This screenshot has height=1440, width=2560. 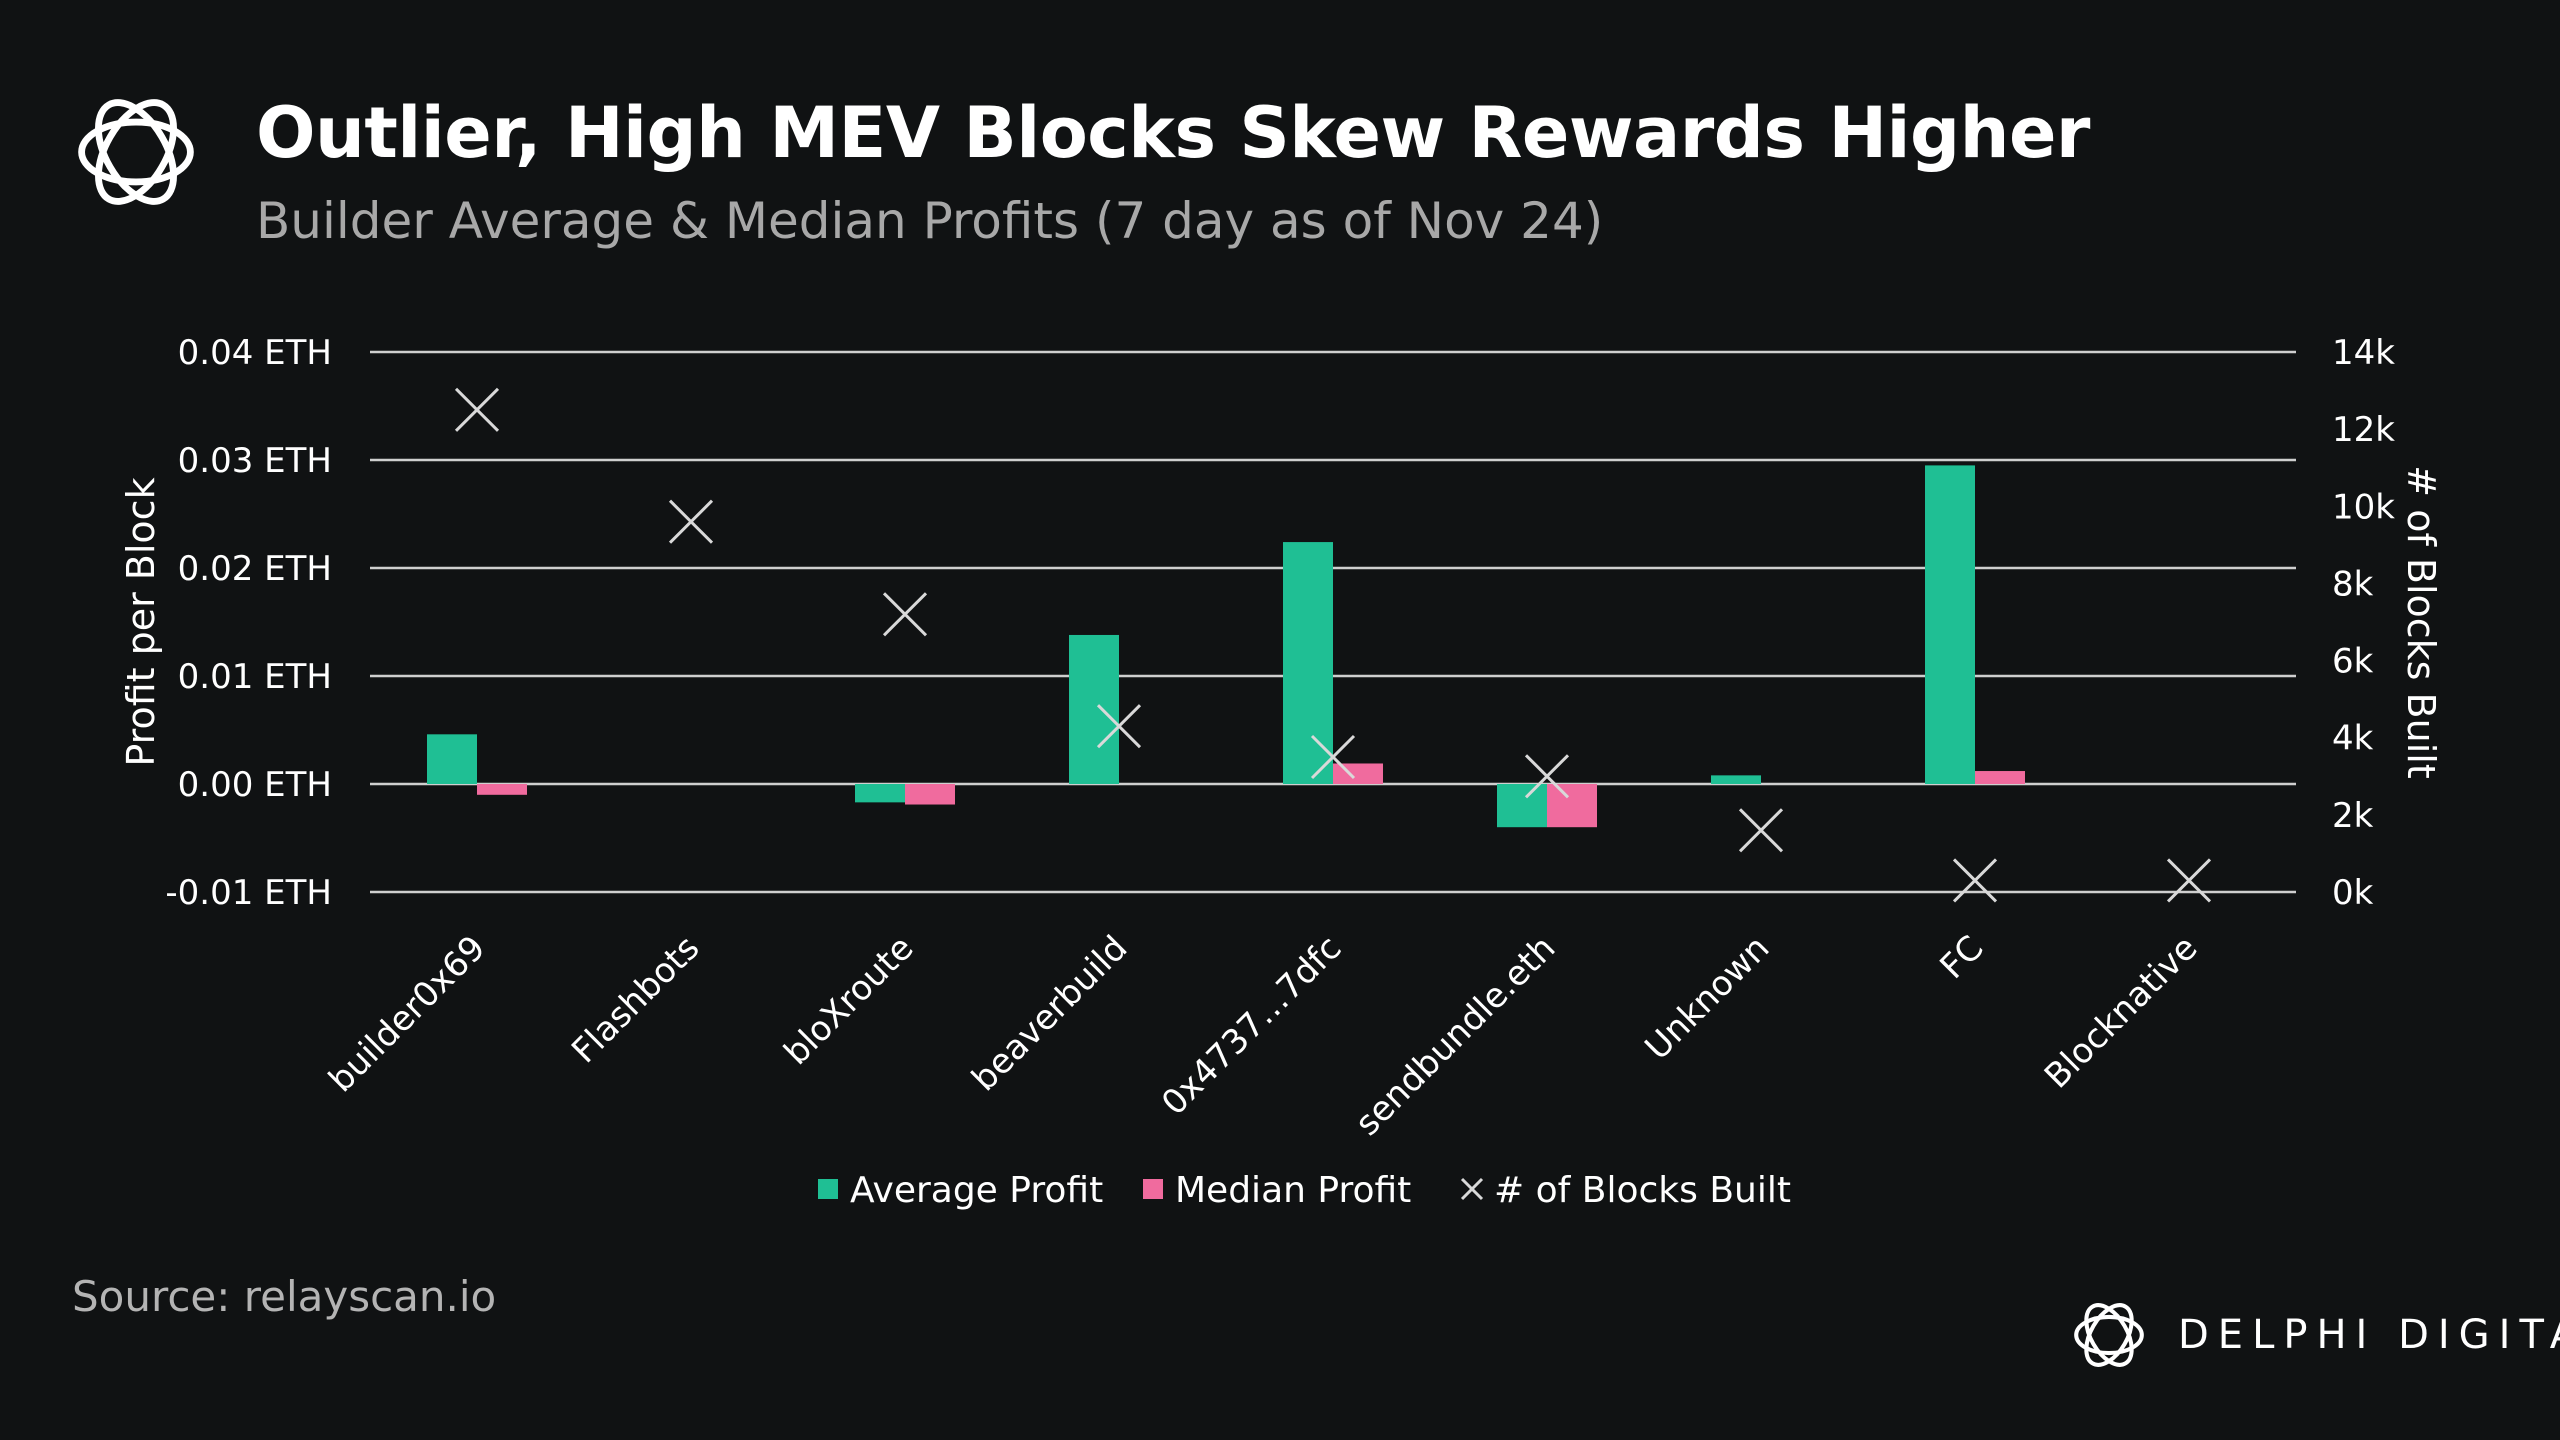 I want to click on left-axis-tick-label: 0.02 ETH, so click(x=255, y=569).